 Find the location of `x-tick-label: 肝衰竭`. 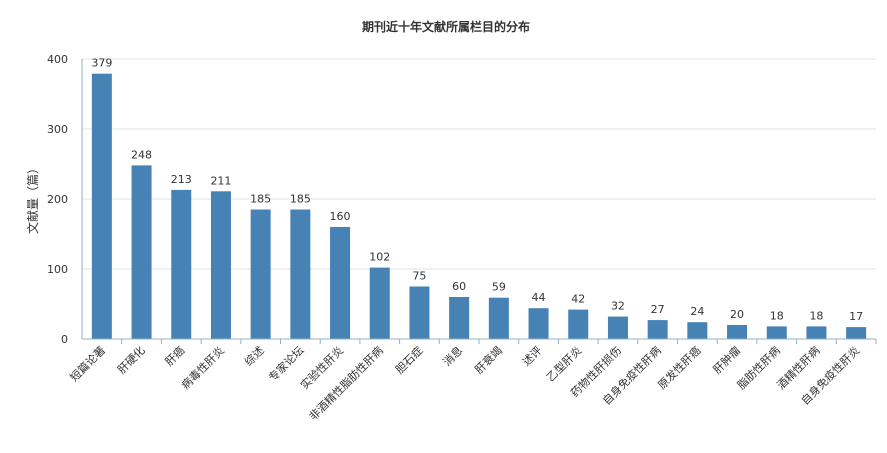

x-tick-label: 肝衰竭 is located at coordinates (488, 359).